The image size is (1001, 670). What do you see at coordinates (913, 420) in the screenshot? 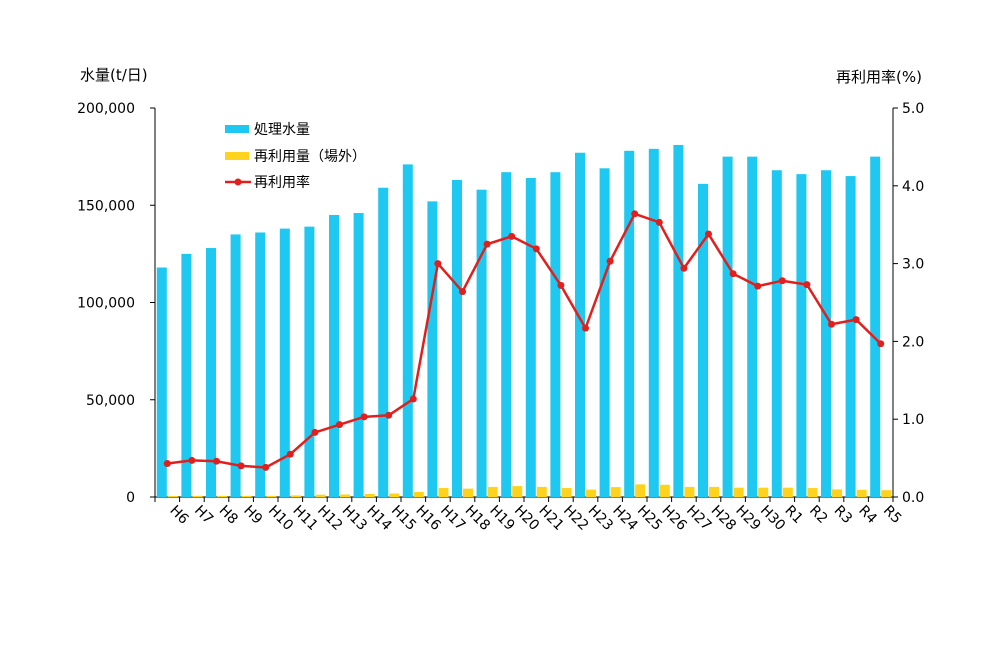
I see `y-right-tick-label: 1.0` at bounding box center [913, 420].